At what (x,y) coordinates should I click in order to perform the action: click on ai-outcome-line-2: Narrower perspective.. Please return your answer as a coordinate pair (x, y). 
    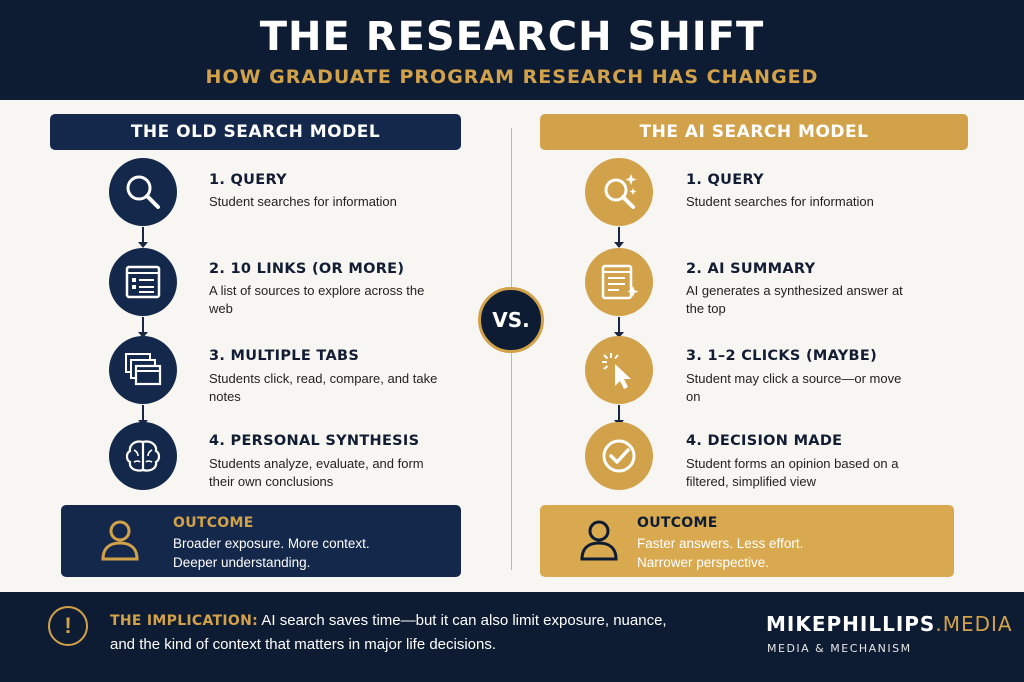
    Looking at the image, I should click on (703, 562).